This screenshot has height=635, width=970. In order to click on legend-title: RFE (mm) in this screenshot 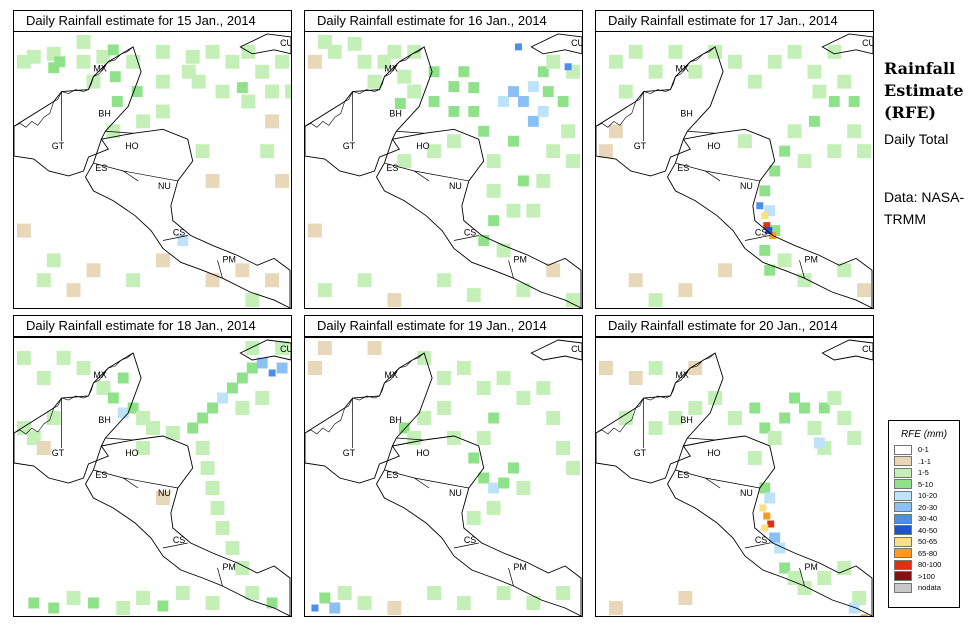, I will do `click(924, 434)`.